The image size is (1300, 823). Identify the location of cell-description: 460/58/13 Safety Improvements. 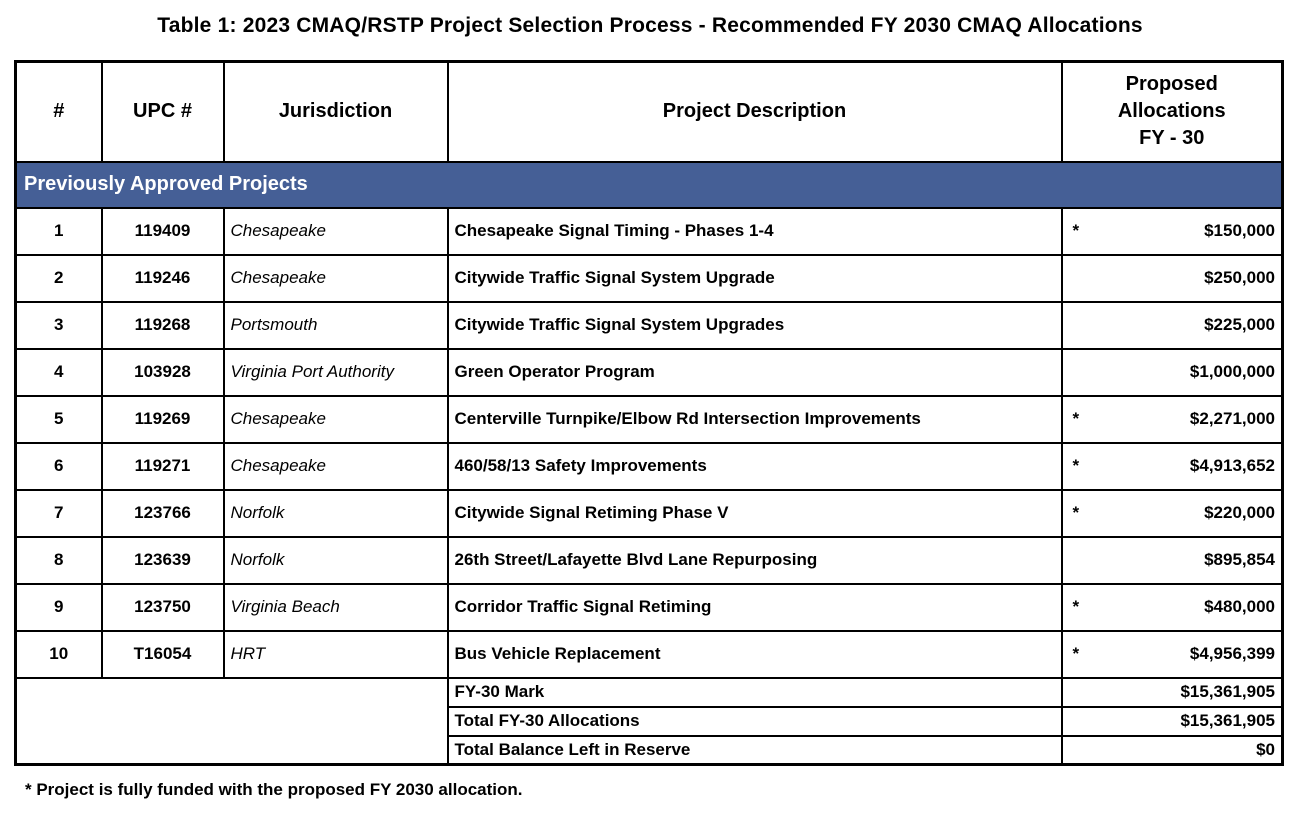
(754, 466).